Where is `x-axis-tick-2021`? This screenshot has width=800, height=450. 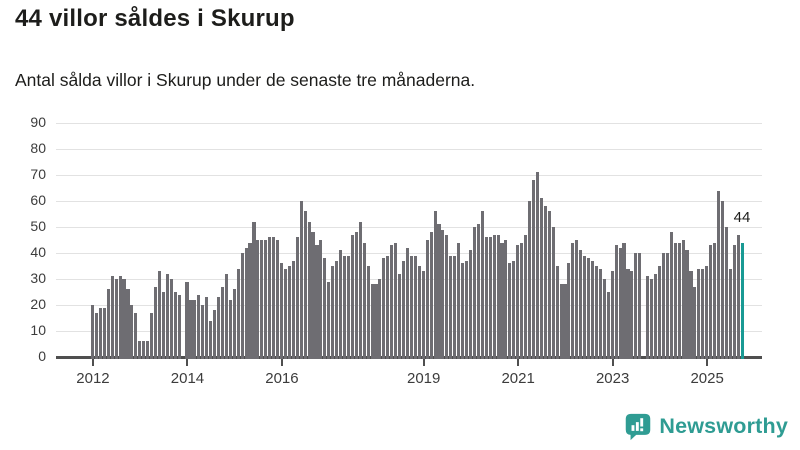
x-axis-tick-2021 is located at coordinates (518, 362).